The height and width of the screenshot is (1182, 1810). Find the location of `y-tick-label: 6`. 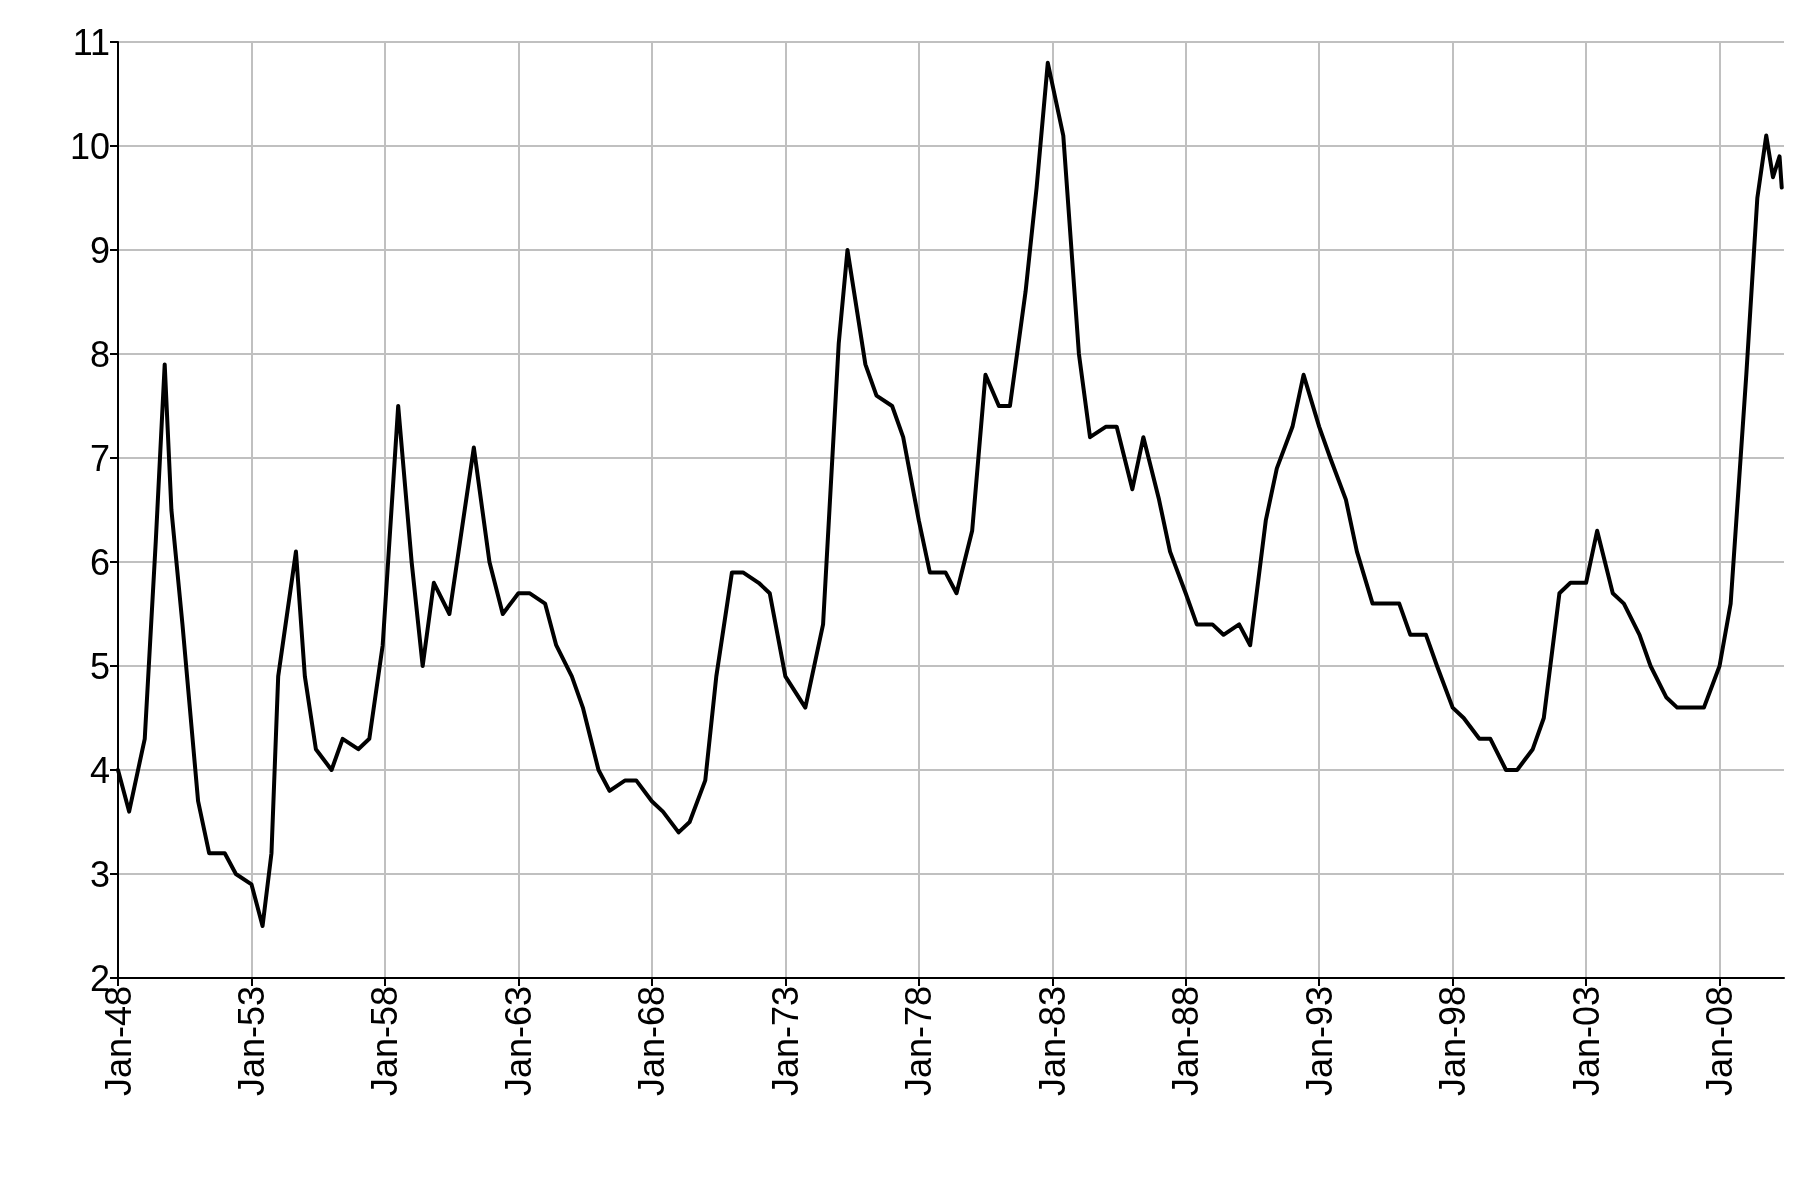

y-tick-label: 6 is located at coordinates (99, 562).